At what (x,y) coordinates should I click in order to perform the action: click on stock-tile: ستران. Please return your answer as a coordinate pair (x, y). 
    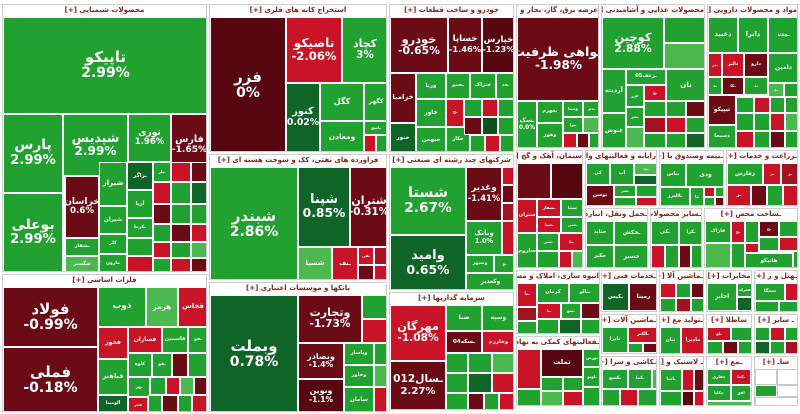
    Looking at the image, I should click on (527, 216).